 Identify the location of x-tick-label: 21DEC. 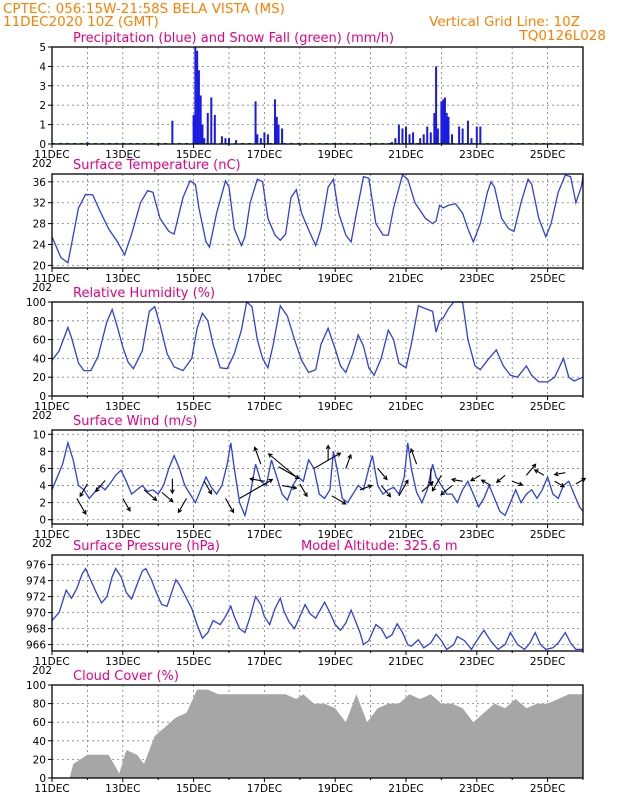
(405, 407).